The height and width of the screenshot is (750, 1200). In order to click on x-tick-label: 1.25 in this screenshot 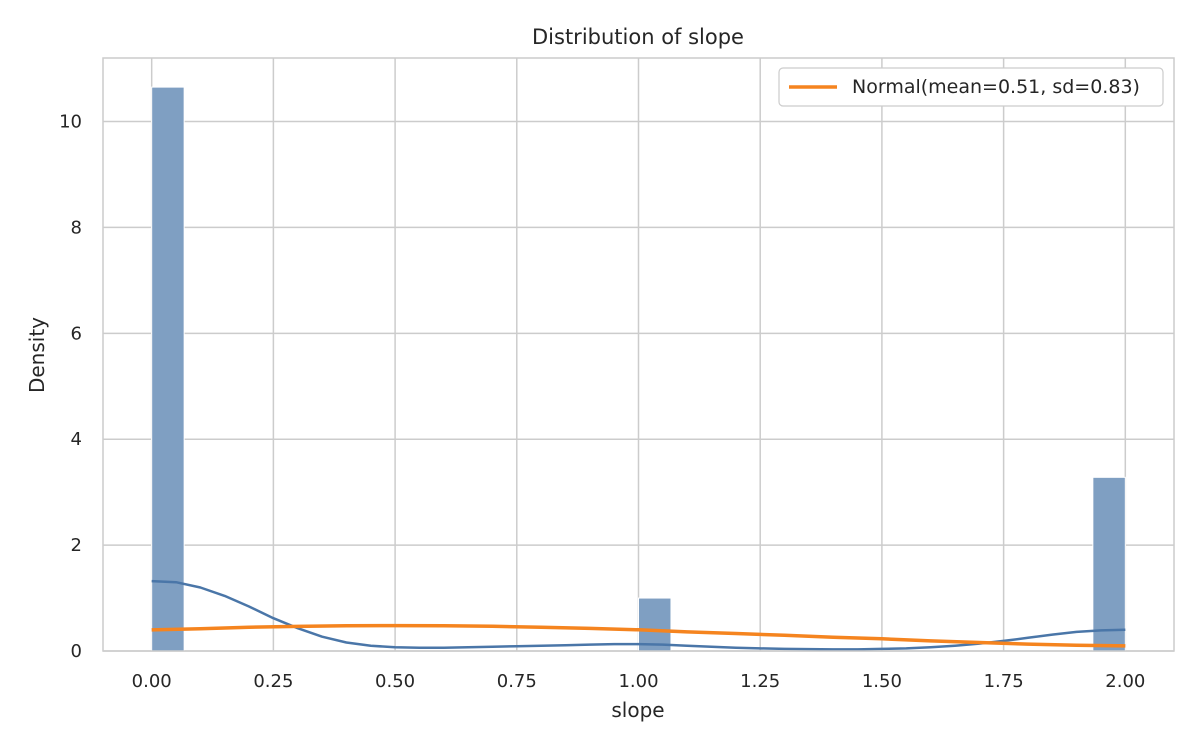, I will do `click(760, 681)`.